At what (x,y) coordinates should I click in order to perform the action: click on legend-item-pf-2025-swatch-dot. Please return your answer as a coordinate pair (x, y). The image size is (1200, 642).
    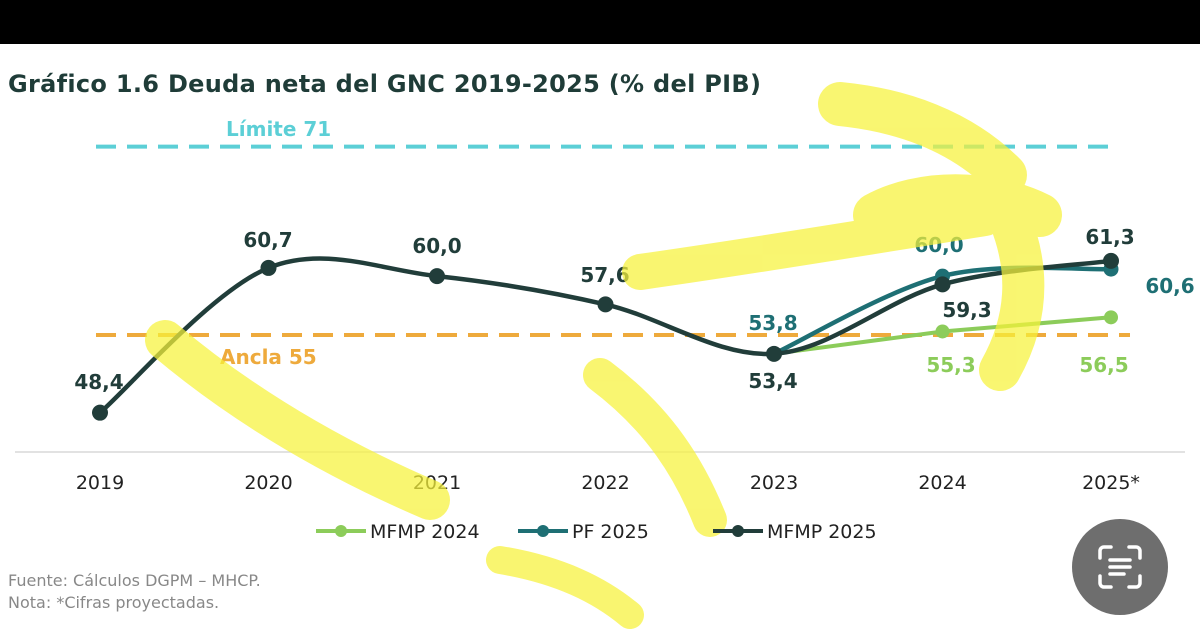
    Looking at the image, I should click on (543, 531).